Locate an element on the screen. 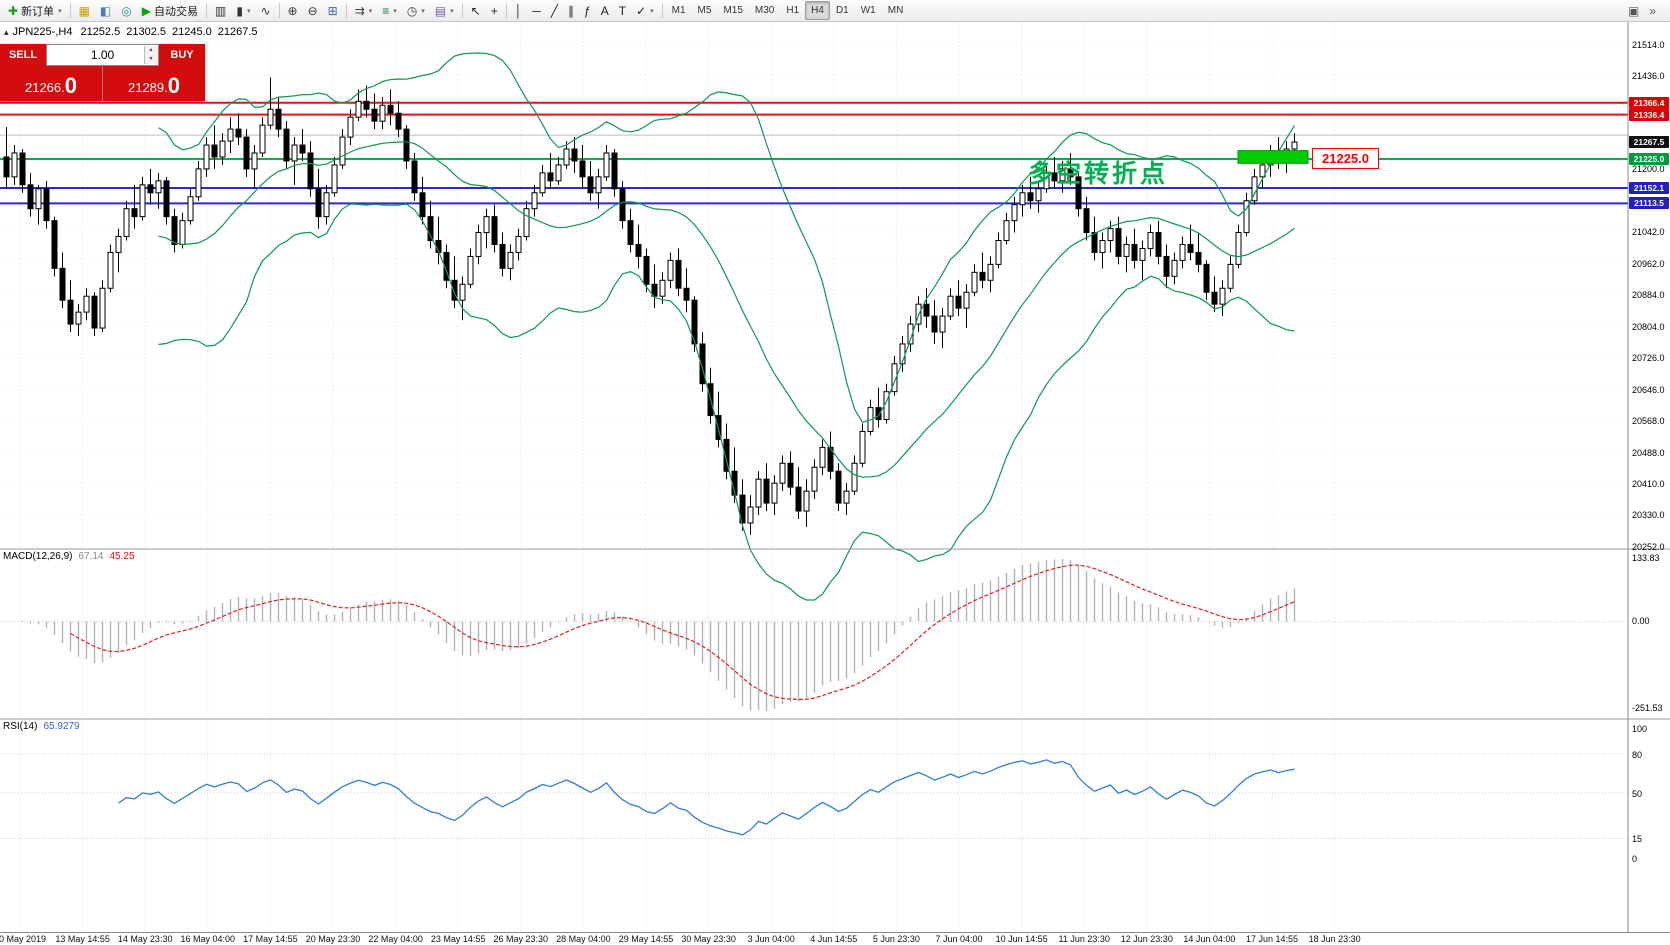 The height and width of the screenshot is (945, 1670). trendline-icon: ╱ is located at coordinates (554, 10).